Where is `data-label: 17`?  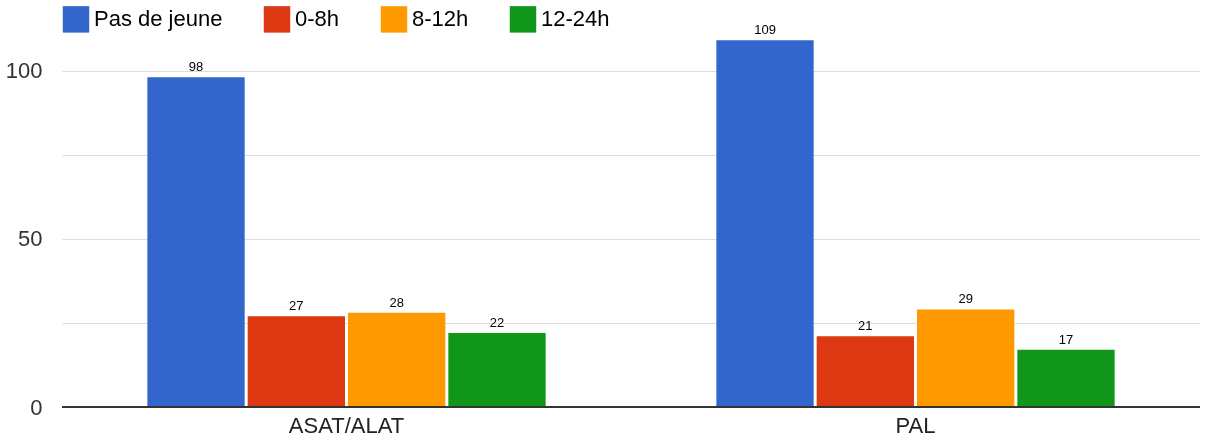
data-label: 17 is located at coordinates (1066, 339).